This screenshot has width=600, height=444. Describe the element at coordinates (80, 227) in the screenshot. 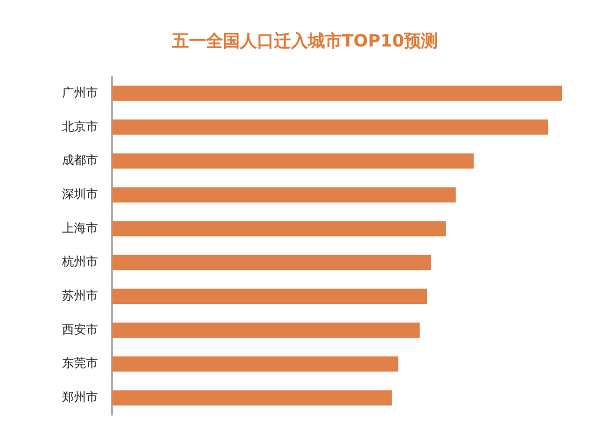

I see `y-tick-label: 上海市` at that location.